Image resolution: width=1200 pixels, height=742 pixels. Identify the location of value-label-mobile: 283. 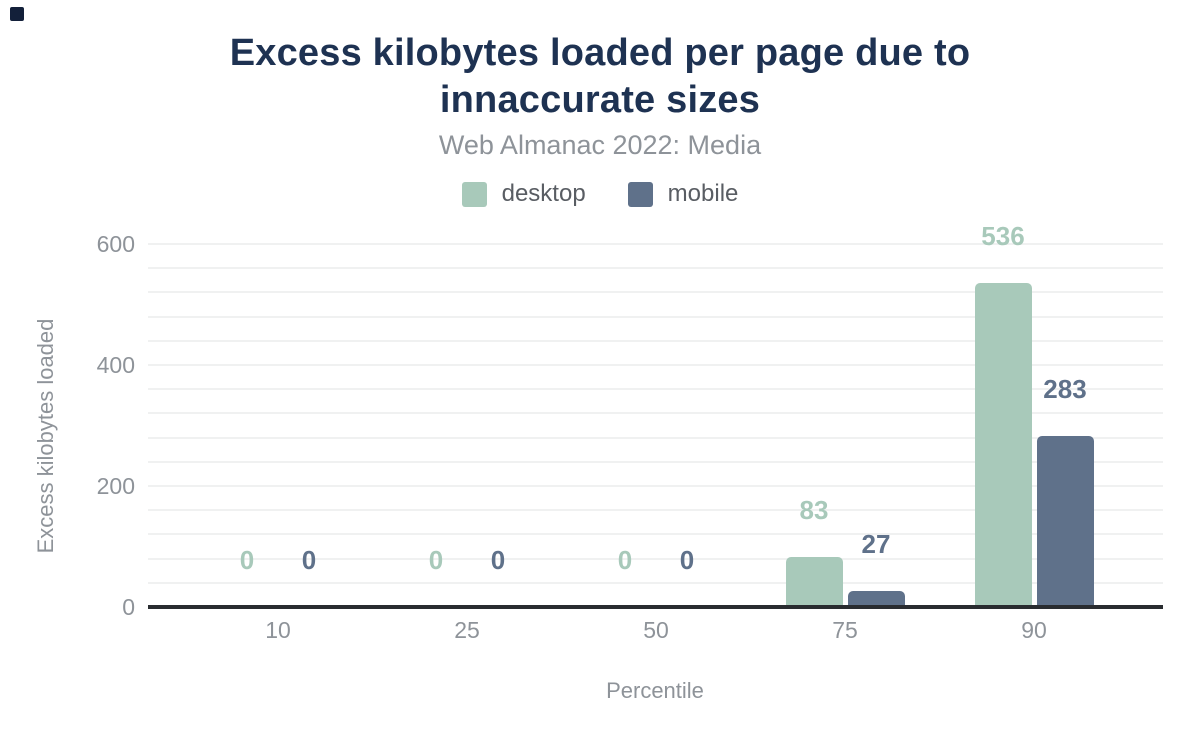
(1065, 388).